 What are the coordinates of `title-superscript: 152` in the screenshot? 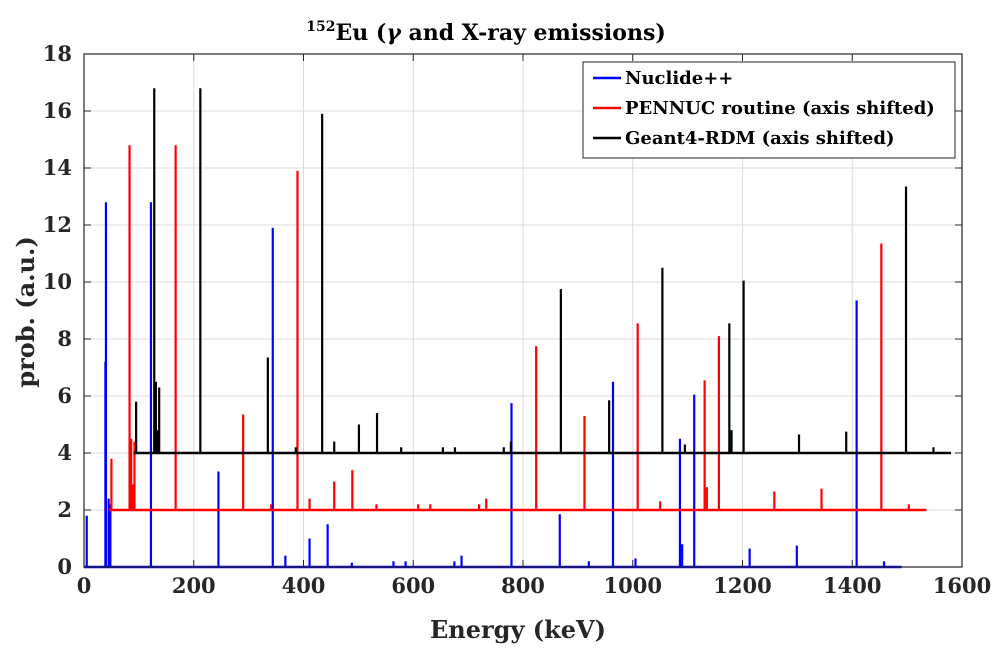 It's located at (320, 27).